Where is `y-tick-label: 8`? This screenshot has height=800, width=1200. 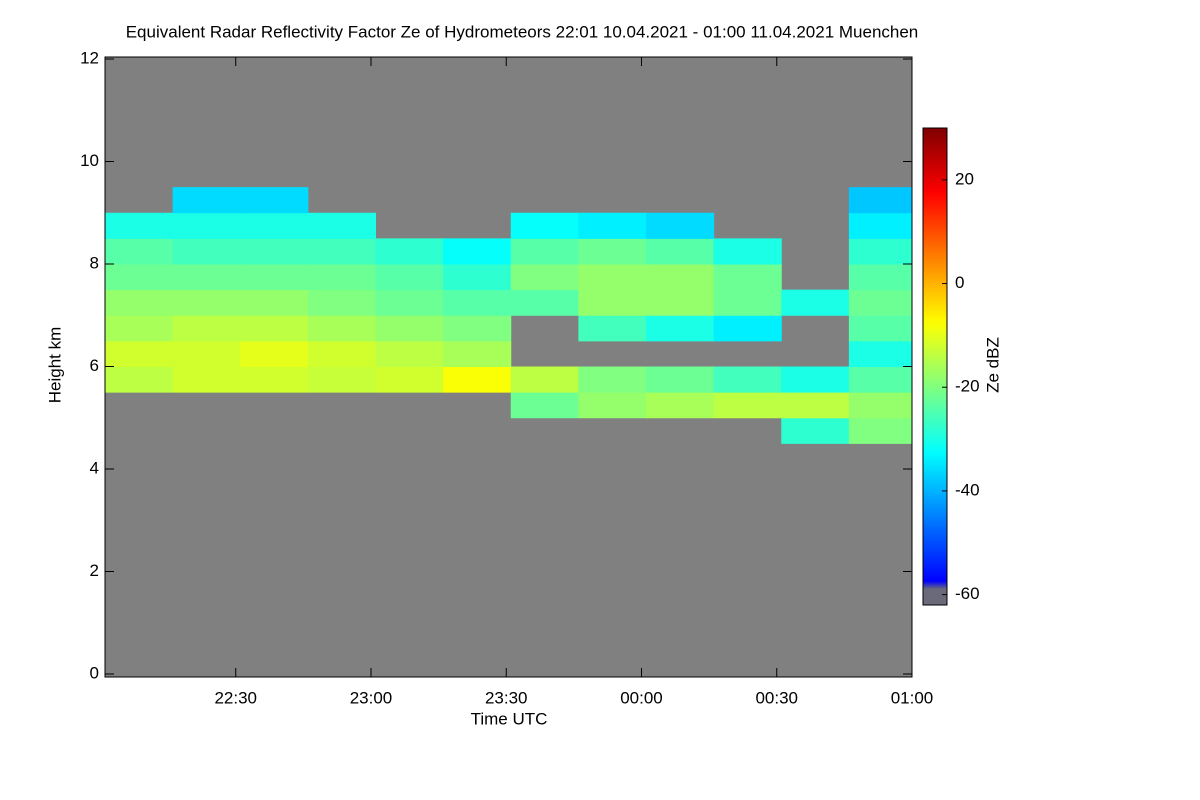
y-tick-label: 8 is located at coordinates (94, 262).